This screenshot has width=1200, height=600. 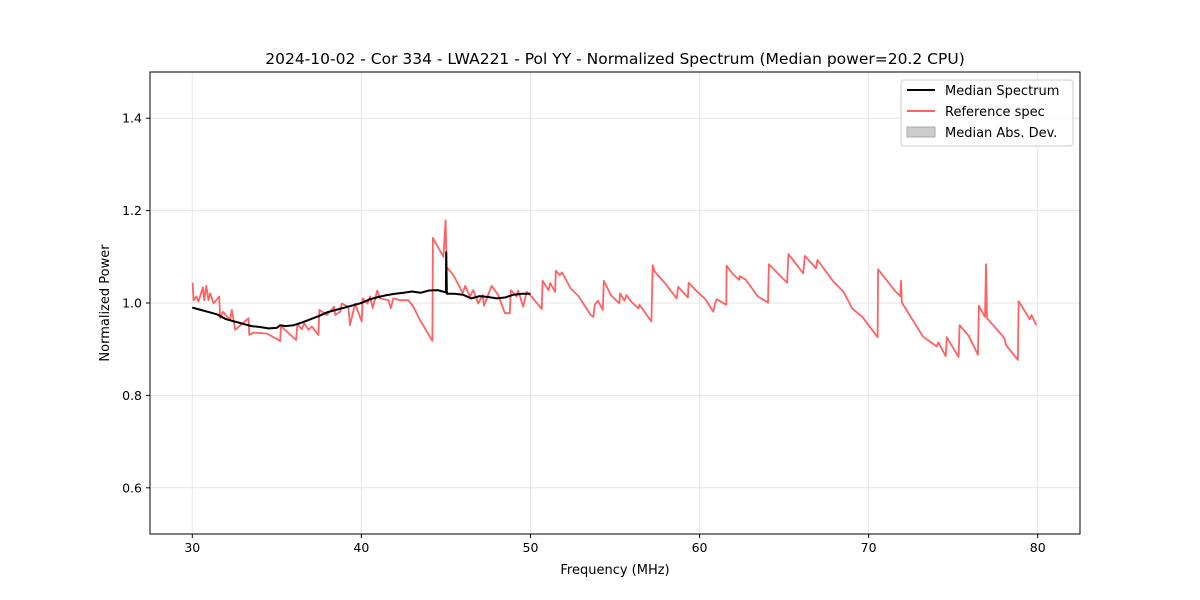 What do you see at coordinates (105, 303) in the screenshot?
I see `y-axis-label: Normalized Power` at bounding box center [105, 303].